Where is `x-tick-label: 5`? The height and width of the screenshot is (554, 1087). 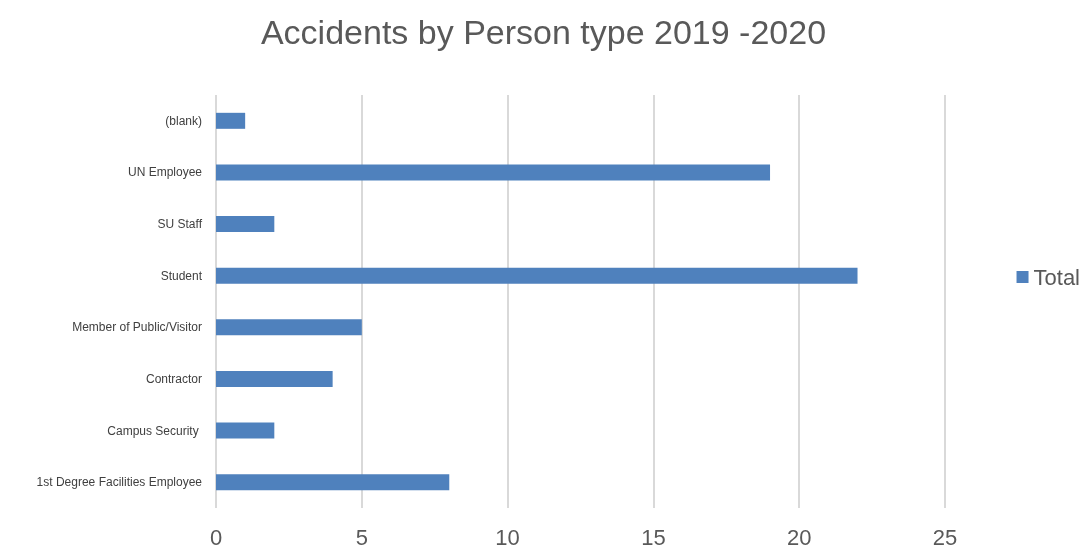 x-tick-label: 5 is located at coordinates (361, 537).